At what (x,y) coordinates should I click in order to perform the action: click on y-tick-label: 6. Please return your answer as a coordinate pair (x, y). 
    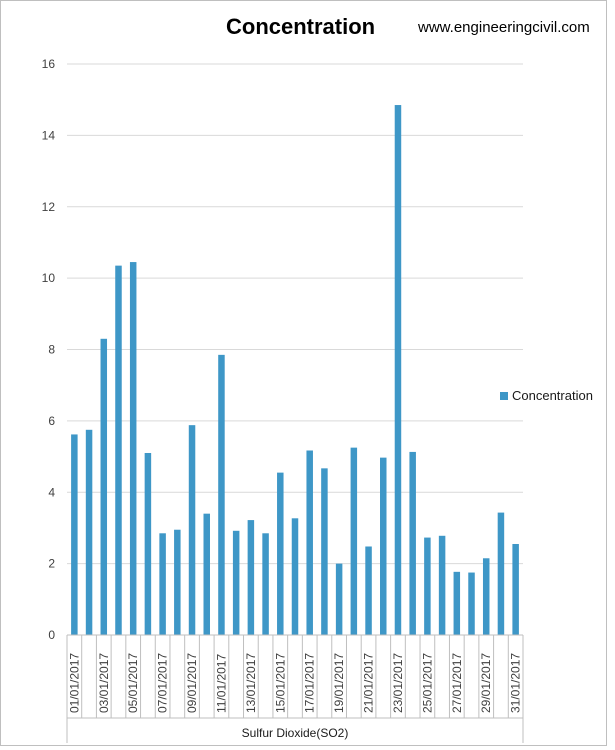
    Looking at the image, I should click on (51, 421).